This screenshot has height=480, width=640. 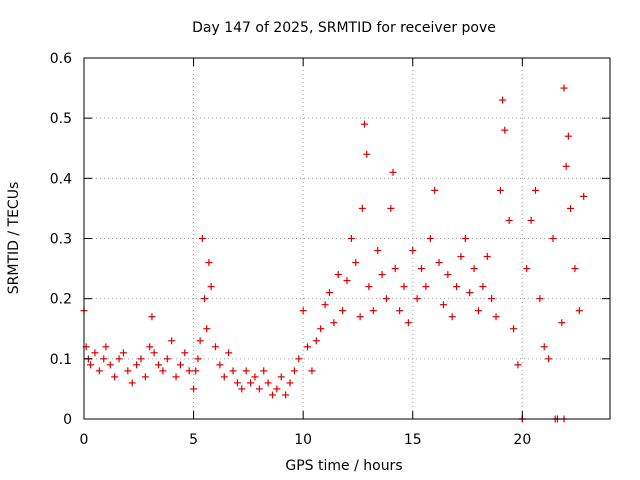 I want to click on y-tick-label: 0.2, so click(x=61, y=300).